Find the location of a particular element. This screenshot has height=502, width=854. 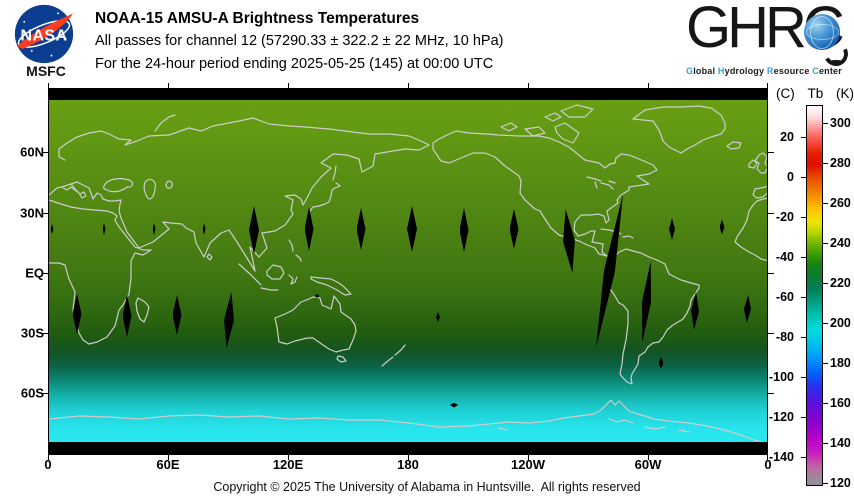

colorbar-kelvin-label: 200 is located at coordinates (840, 323).